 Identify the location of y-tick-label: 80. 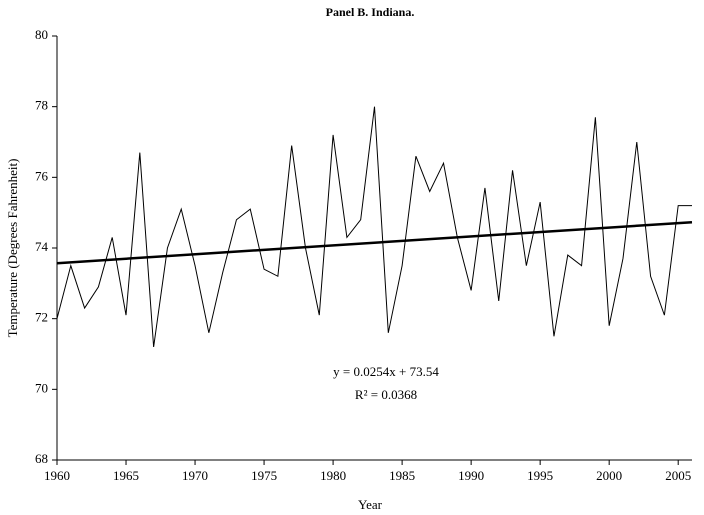
(41, 34).